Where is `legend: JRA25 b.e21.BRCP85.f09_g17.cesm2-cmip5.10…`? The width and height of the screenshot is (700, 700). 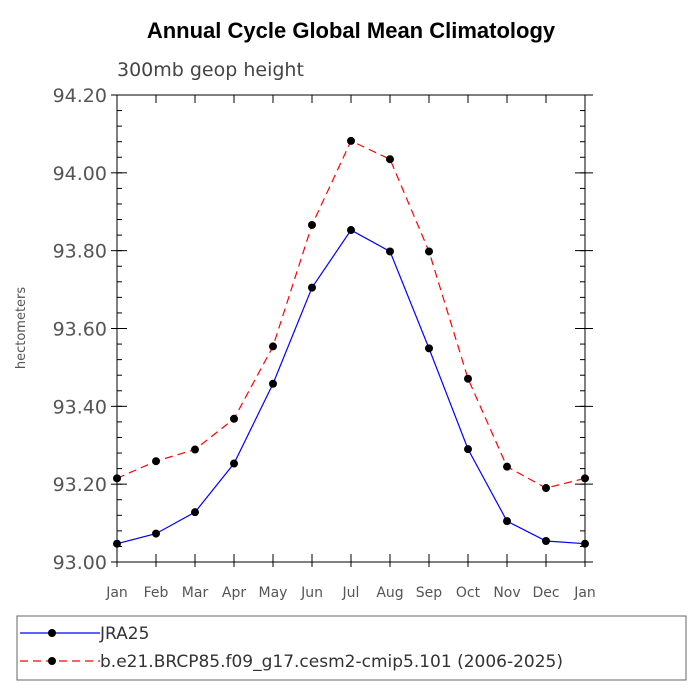
legend: JRA25 b.e21.BRCP85.f09_g17.cesm2-cmip5.10… is located at coordinates (351, 648).